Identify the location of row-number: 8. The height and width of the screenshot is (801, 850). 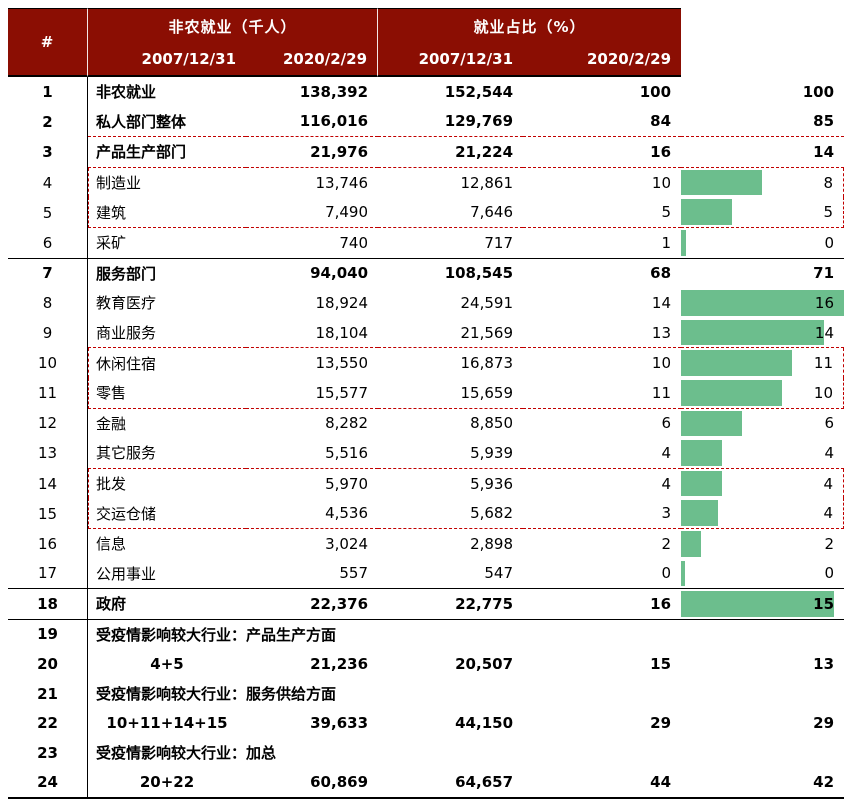
(48, 303).